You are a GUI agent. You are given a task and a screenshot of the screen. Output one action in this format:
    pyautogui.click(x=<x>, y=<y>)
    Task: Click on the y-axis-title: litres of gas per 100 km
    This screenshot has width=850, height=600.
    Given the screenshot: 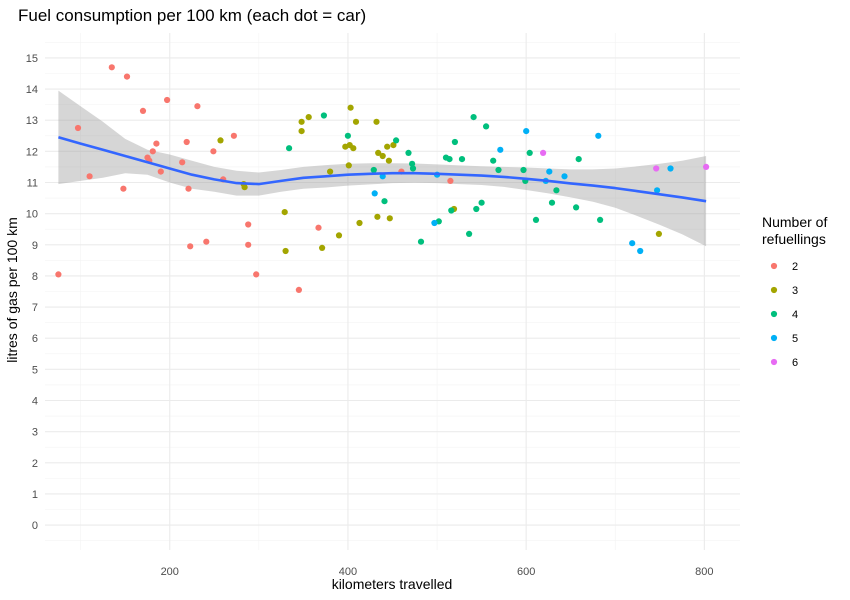 What is the action you would take?
    pyautogui.click(x=12, y=290)
    